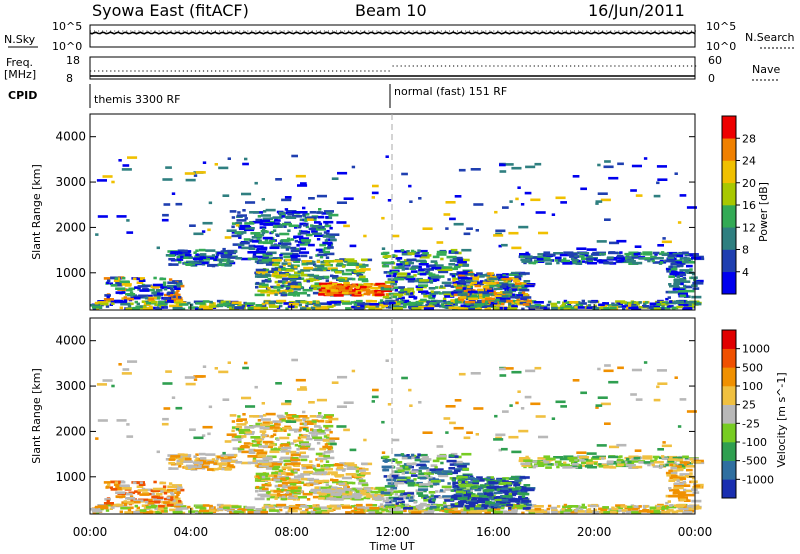 This screenshot has height=554, width=800. What do you see at coordinates (715, 60) in the screenshot?
I see `nave-tick-top: 60` at bounding box center [715, 60].